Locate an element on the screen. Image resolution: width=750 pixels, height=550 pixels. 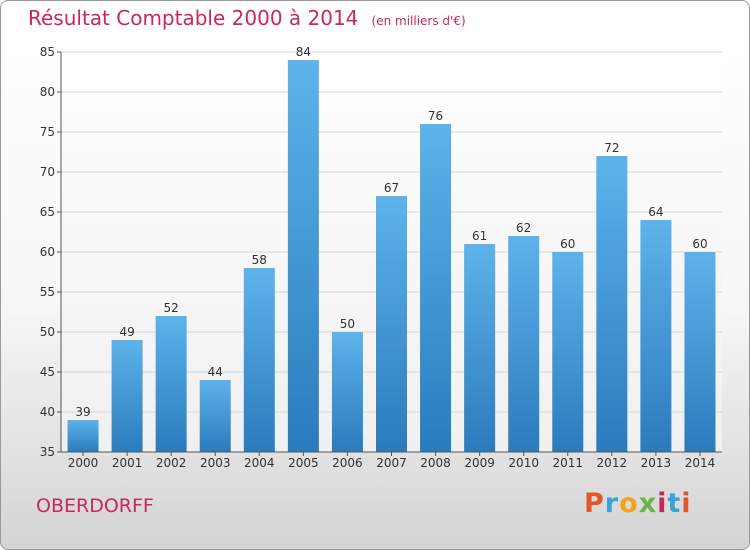
y-tick-label: 65 is located at coordinates (47, 212).